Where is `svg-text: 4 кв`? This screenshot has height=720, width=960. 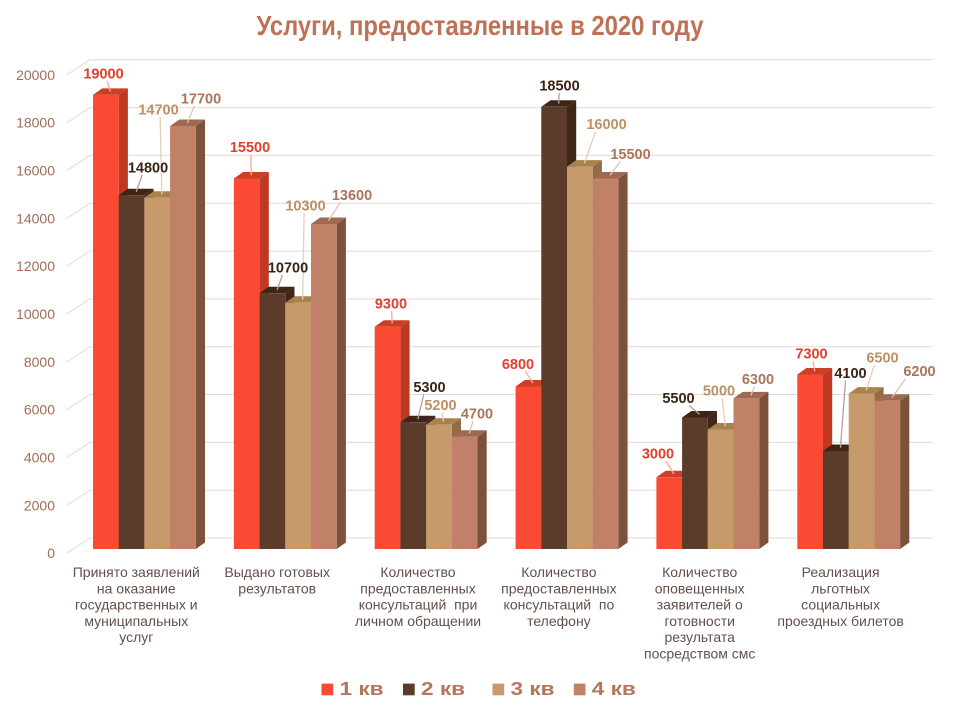
svg-text: 4 кв is located at coordinates (614, 688).